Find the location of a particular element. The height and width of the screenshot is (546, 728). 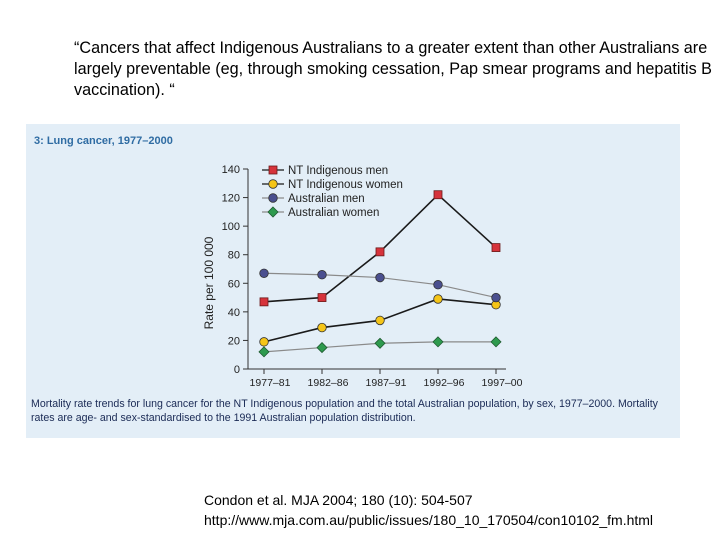

y-tick-label: 120 is located at coordinates (231, 199).